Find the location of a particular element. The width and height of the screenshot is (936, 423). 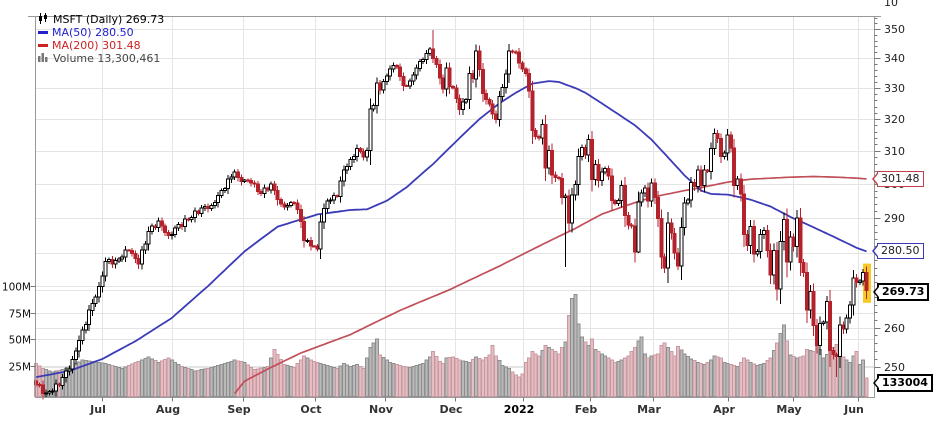

ma200-line-swatch is located at coordinates (43, 45).